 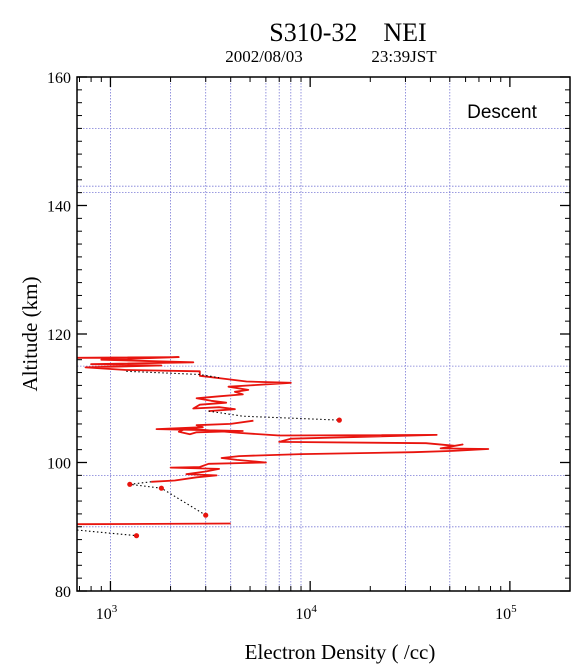 What do you see at coordinates (59, 464) in the screenshot?
I see `y-tick-label: 100` at bounding box center [59, 464].